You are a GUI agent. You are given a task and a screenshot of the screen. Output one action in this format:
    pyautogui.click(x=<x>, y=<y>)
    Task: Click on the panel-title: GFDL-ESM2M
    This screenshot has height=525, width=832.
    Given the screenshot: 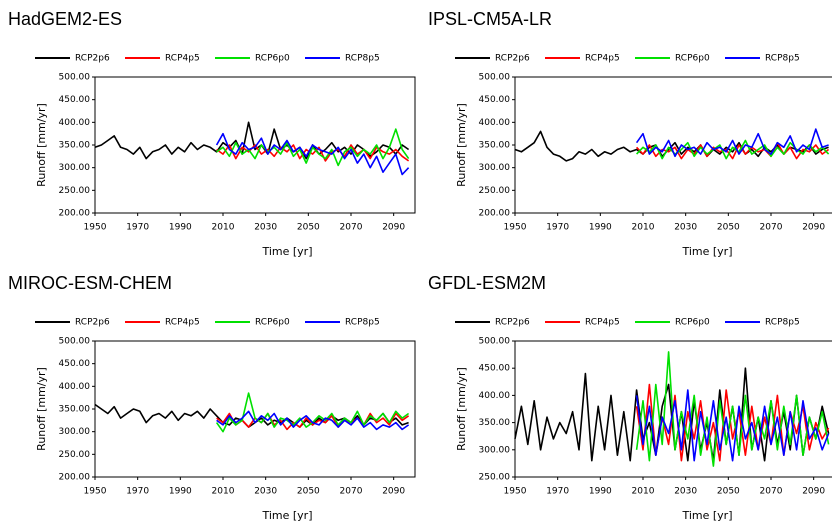 What is the action you would take?
    pyautogui.click(x=487, y=283)
    